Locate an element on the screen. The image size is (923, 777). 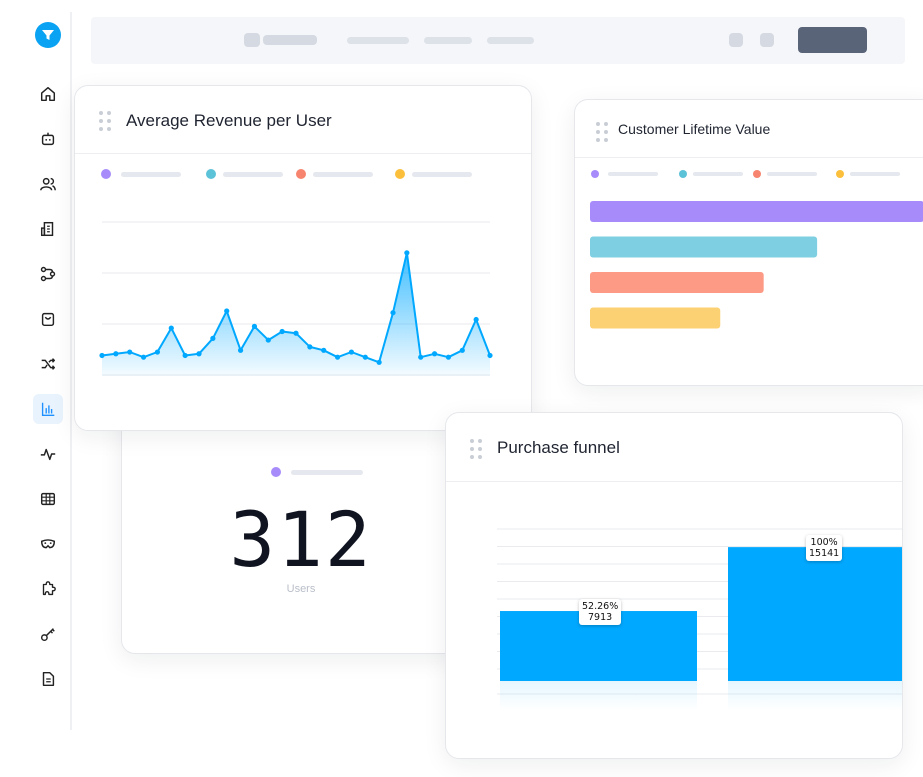
users-icon is located at coordinates (48, 184).